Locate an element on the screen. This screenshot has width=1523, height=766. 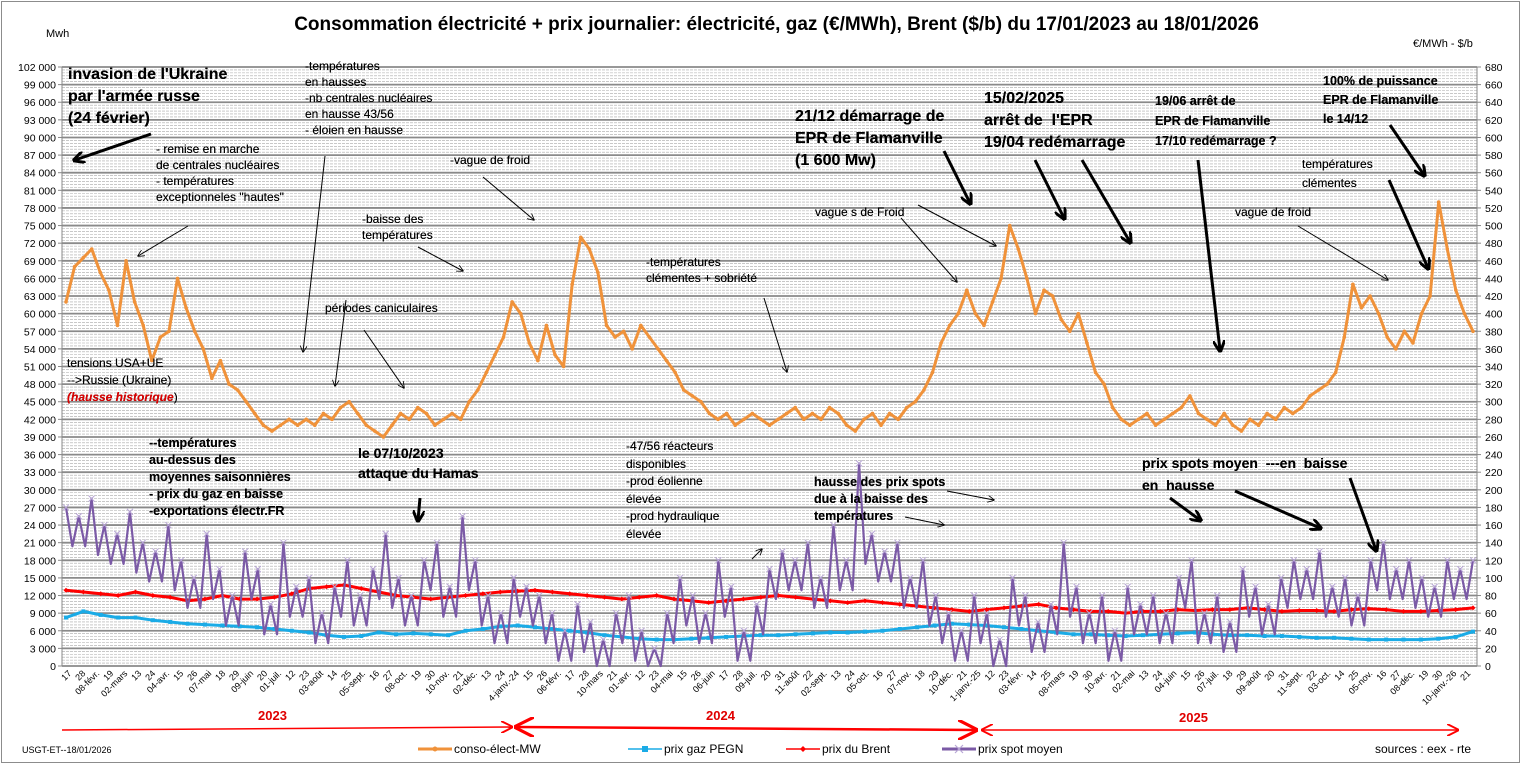
legend-label: prix spot moyen is located at coordinates (1020, 749).